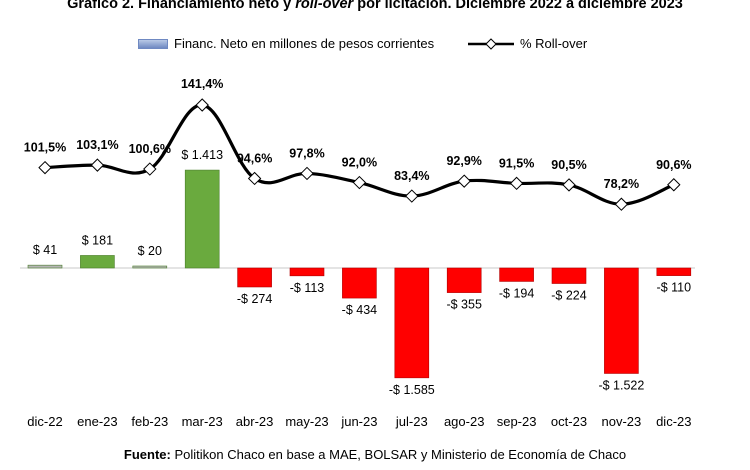 Image resolution: width=750 pixels, height=470 pixels. I want to click on x-tick-label-ene-23: ene-23, so click(97, 421).